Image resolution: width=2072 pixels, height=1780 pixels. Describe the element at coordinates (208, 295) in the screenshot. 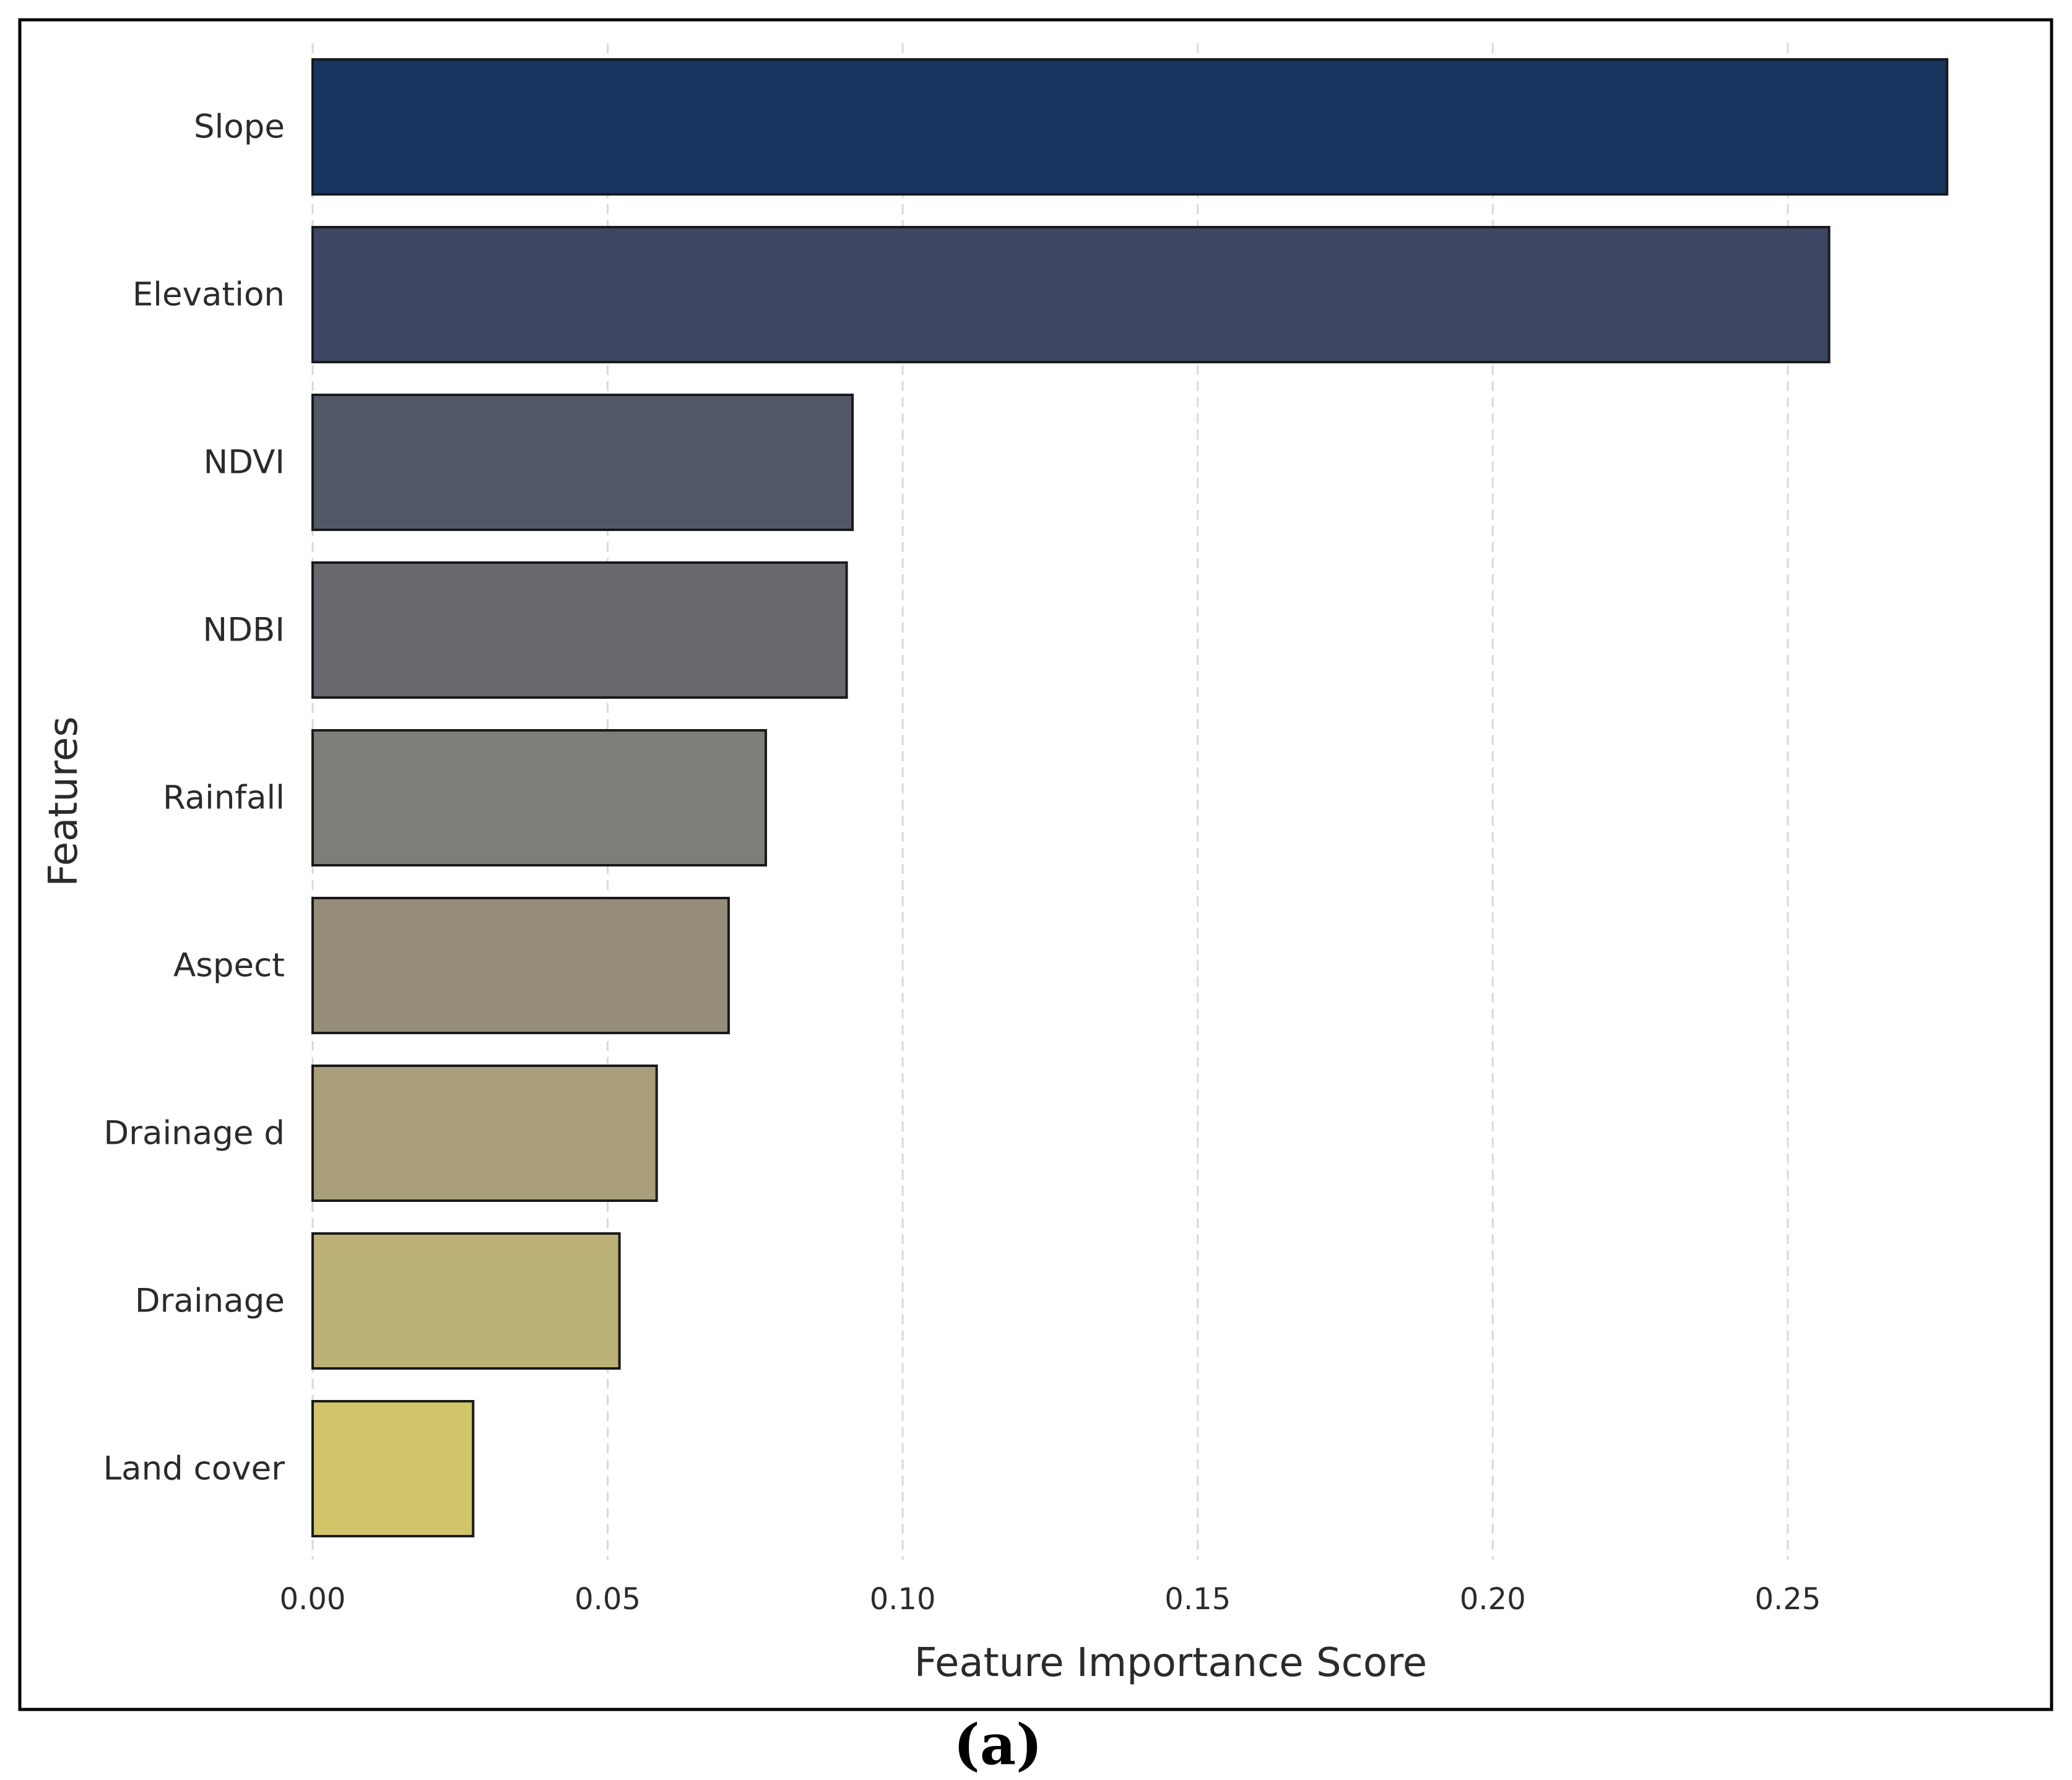

I see `y-tick-label: Elevation` at that location.